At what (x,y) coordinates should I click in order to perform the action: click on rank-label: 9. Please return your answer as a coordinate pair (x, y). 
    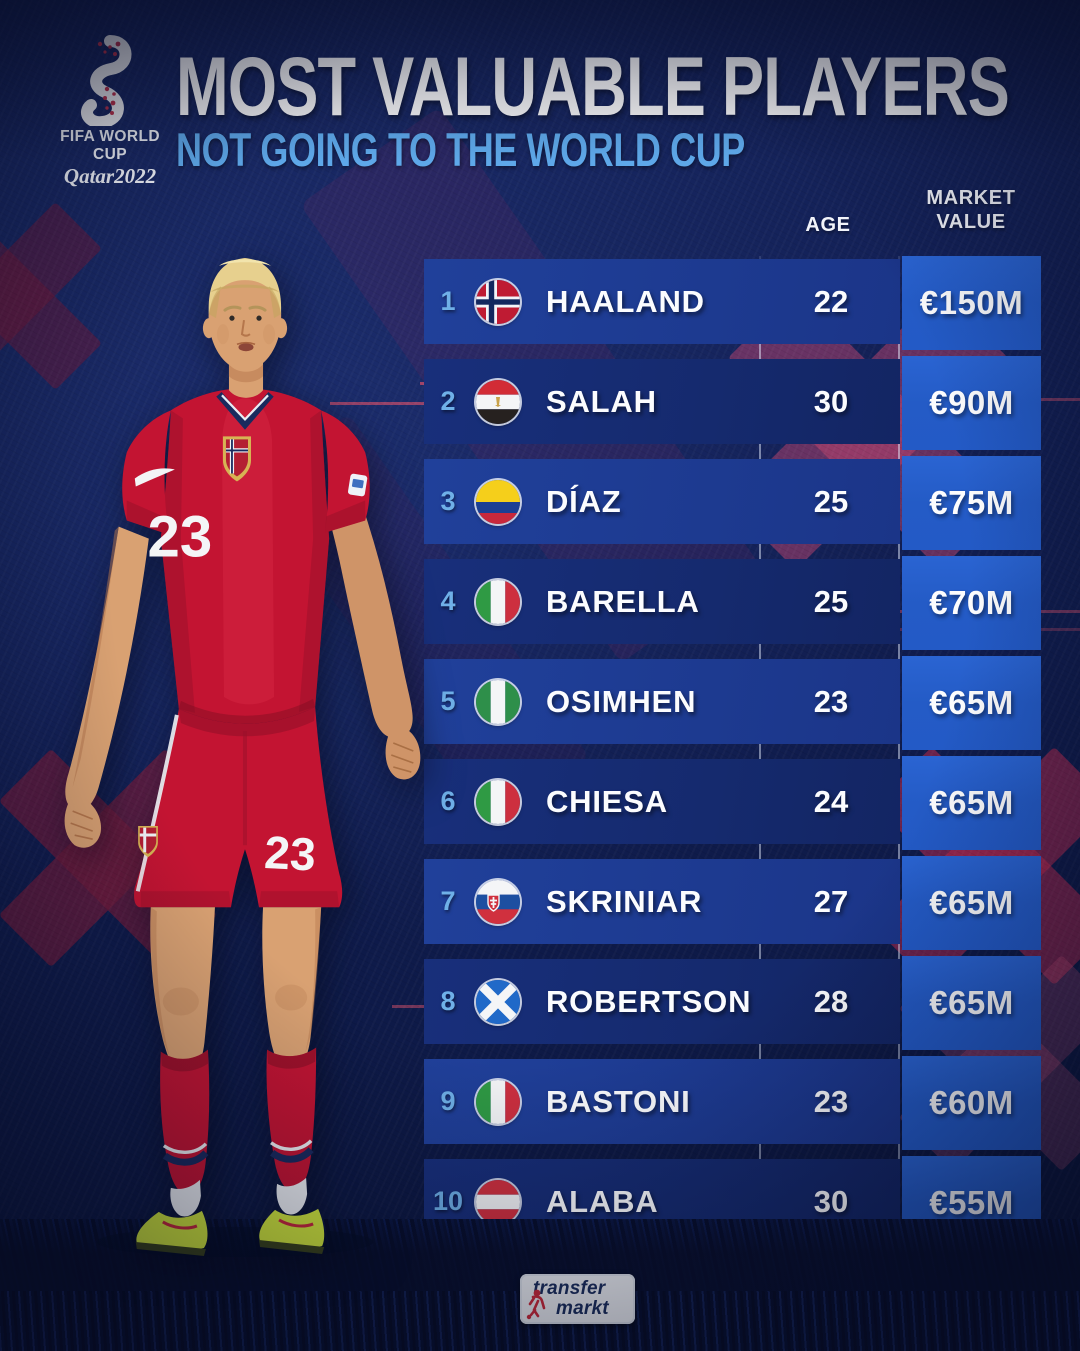
    Looking at the image, I should click on (448, 1101).